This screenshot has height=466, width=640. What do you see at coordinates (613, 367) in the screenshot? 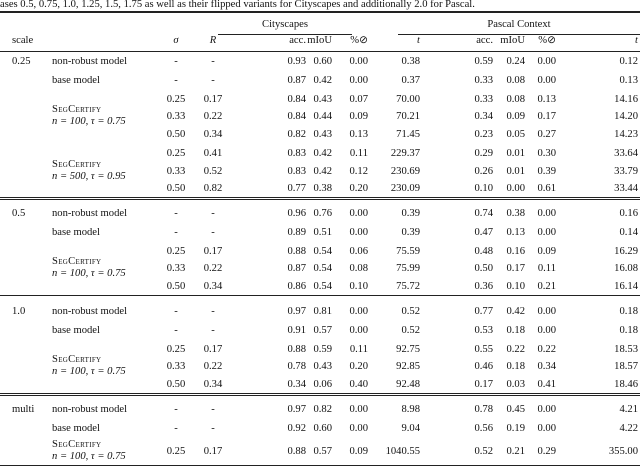
I see `pascal-t-cell: 18.57` at bounding box center [613, 367].